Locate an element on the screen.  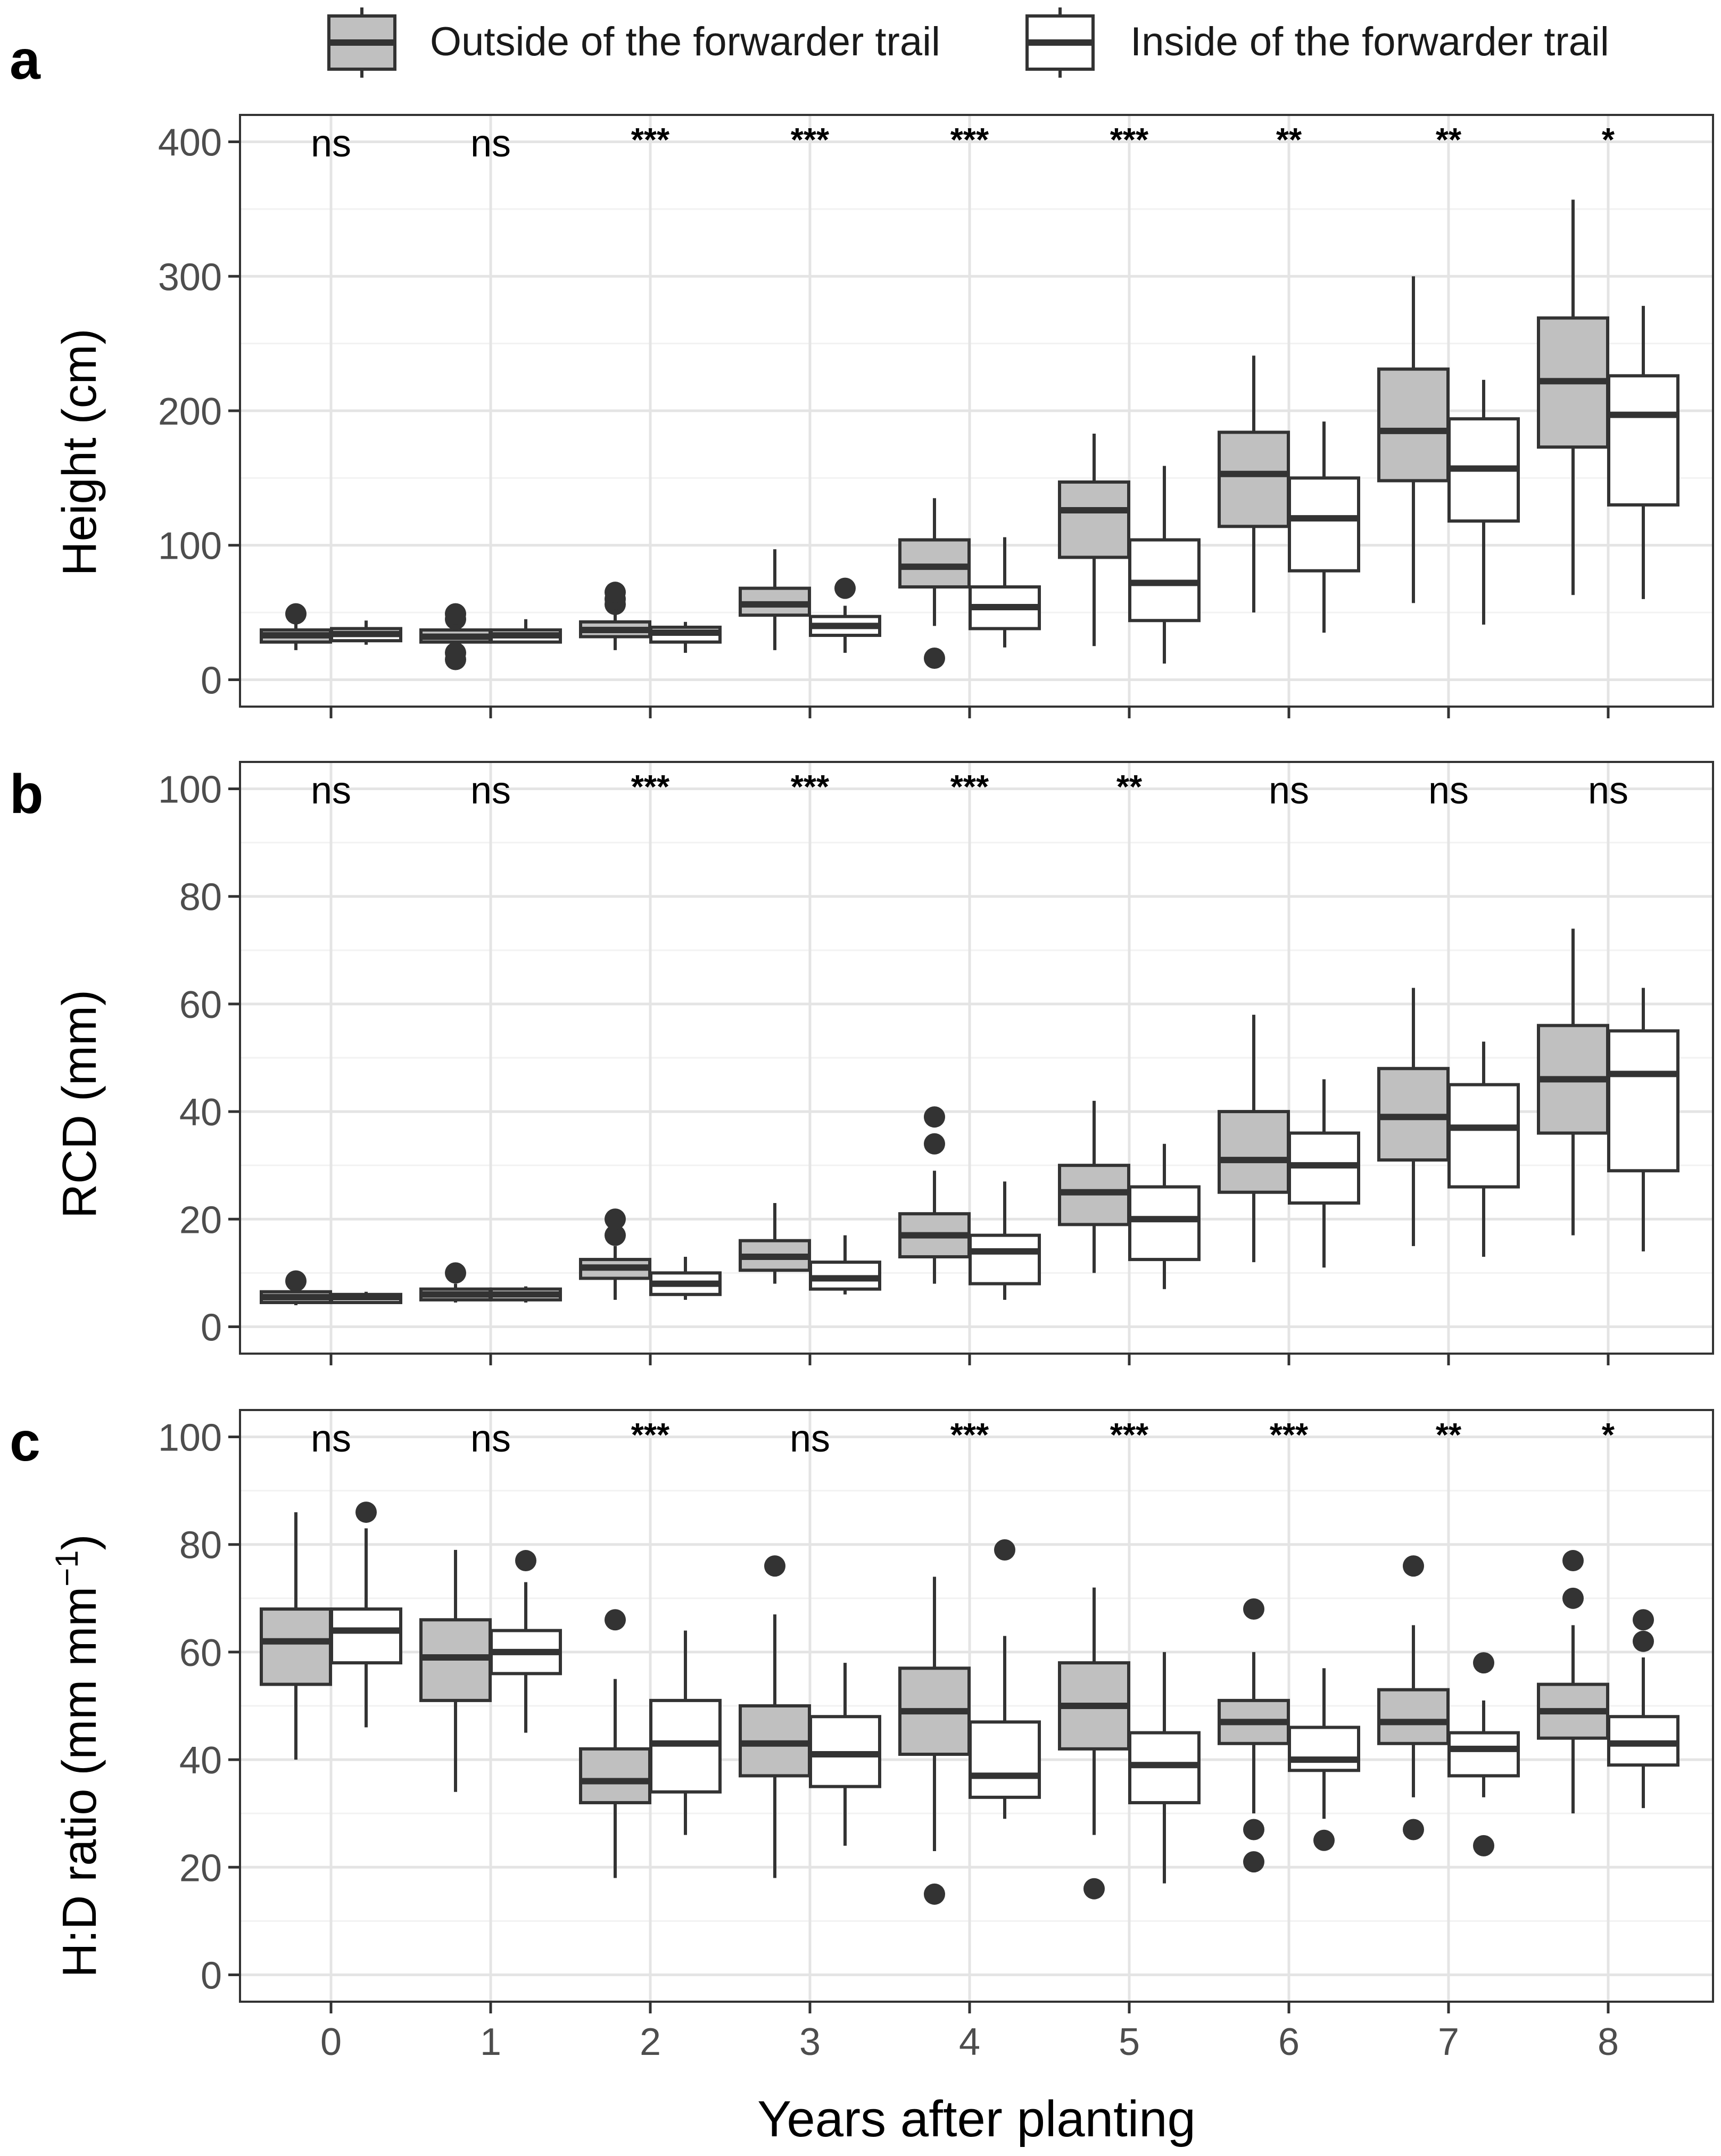
y-tick-label: 400 is located at coordinates (190, 143).